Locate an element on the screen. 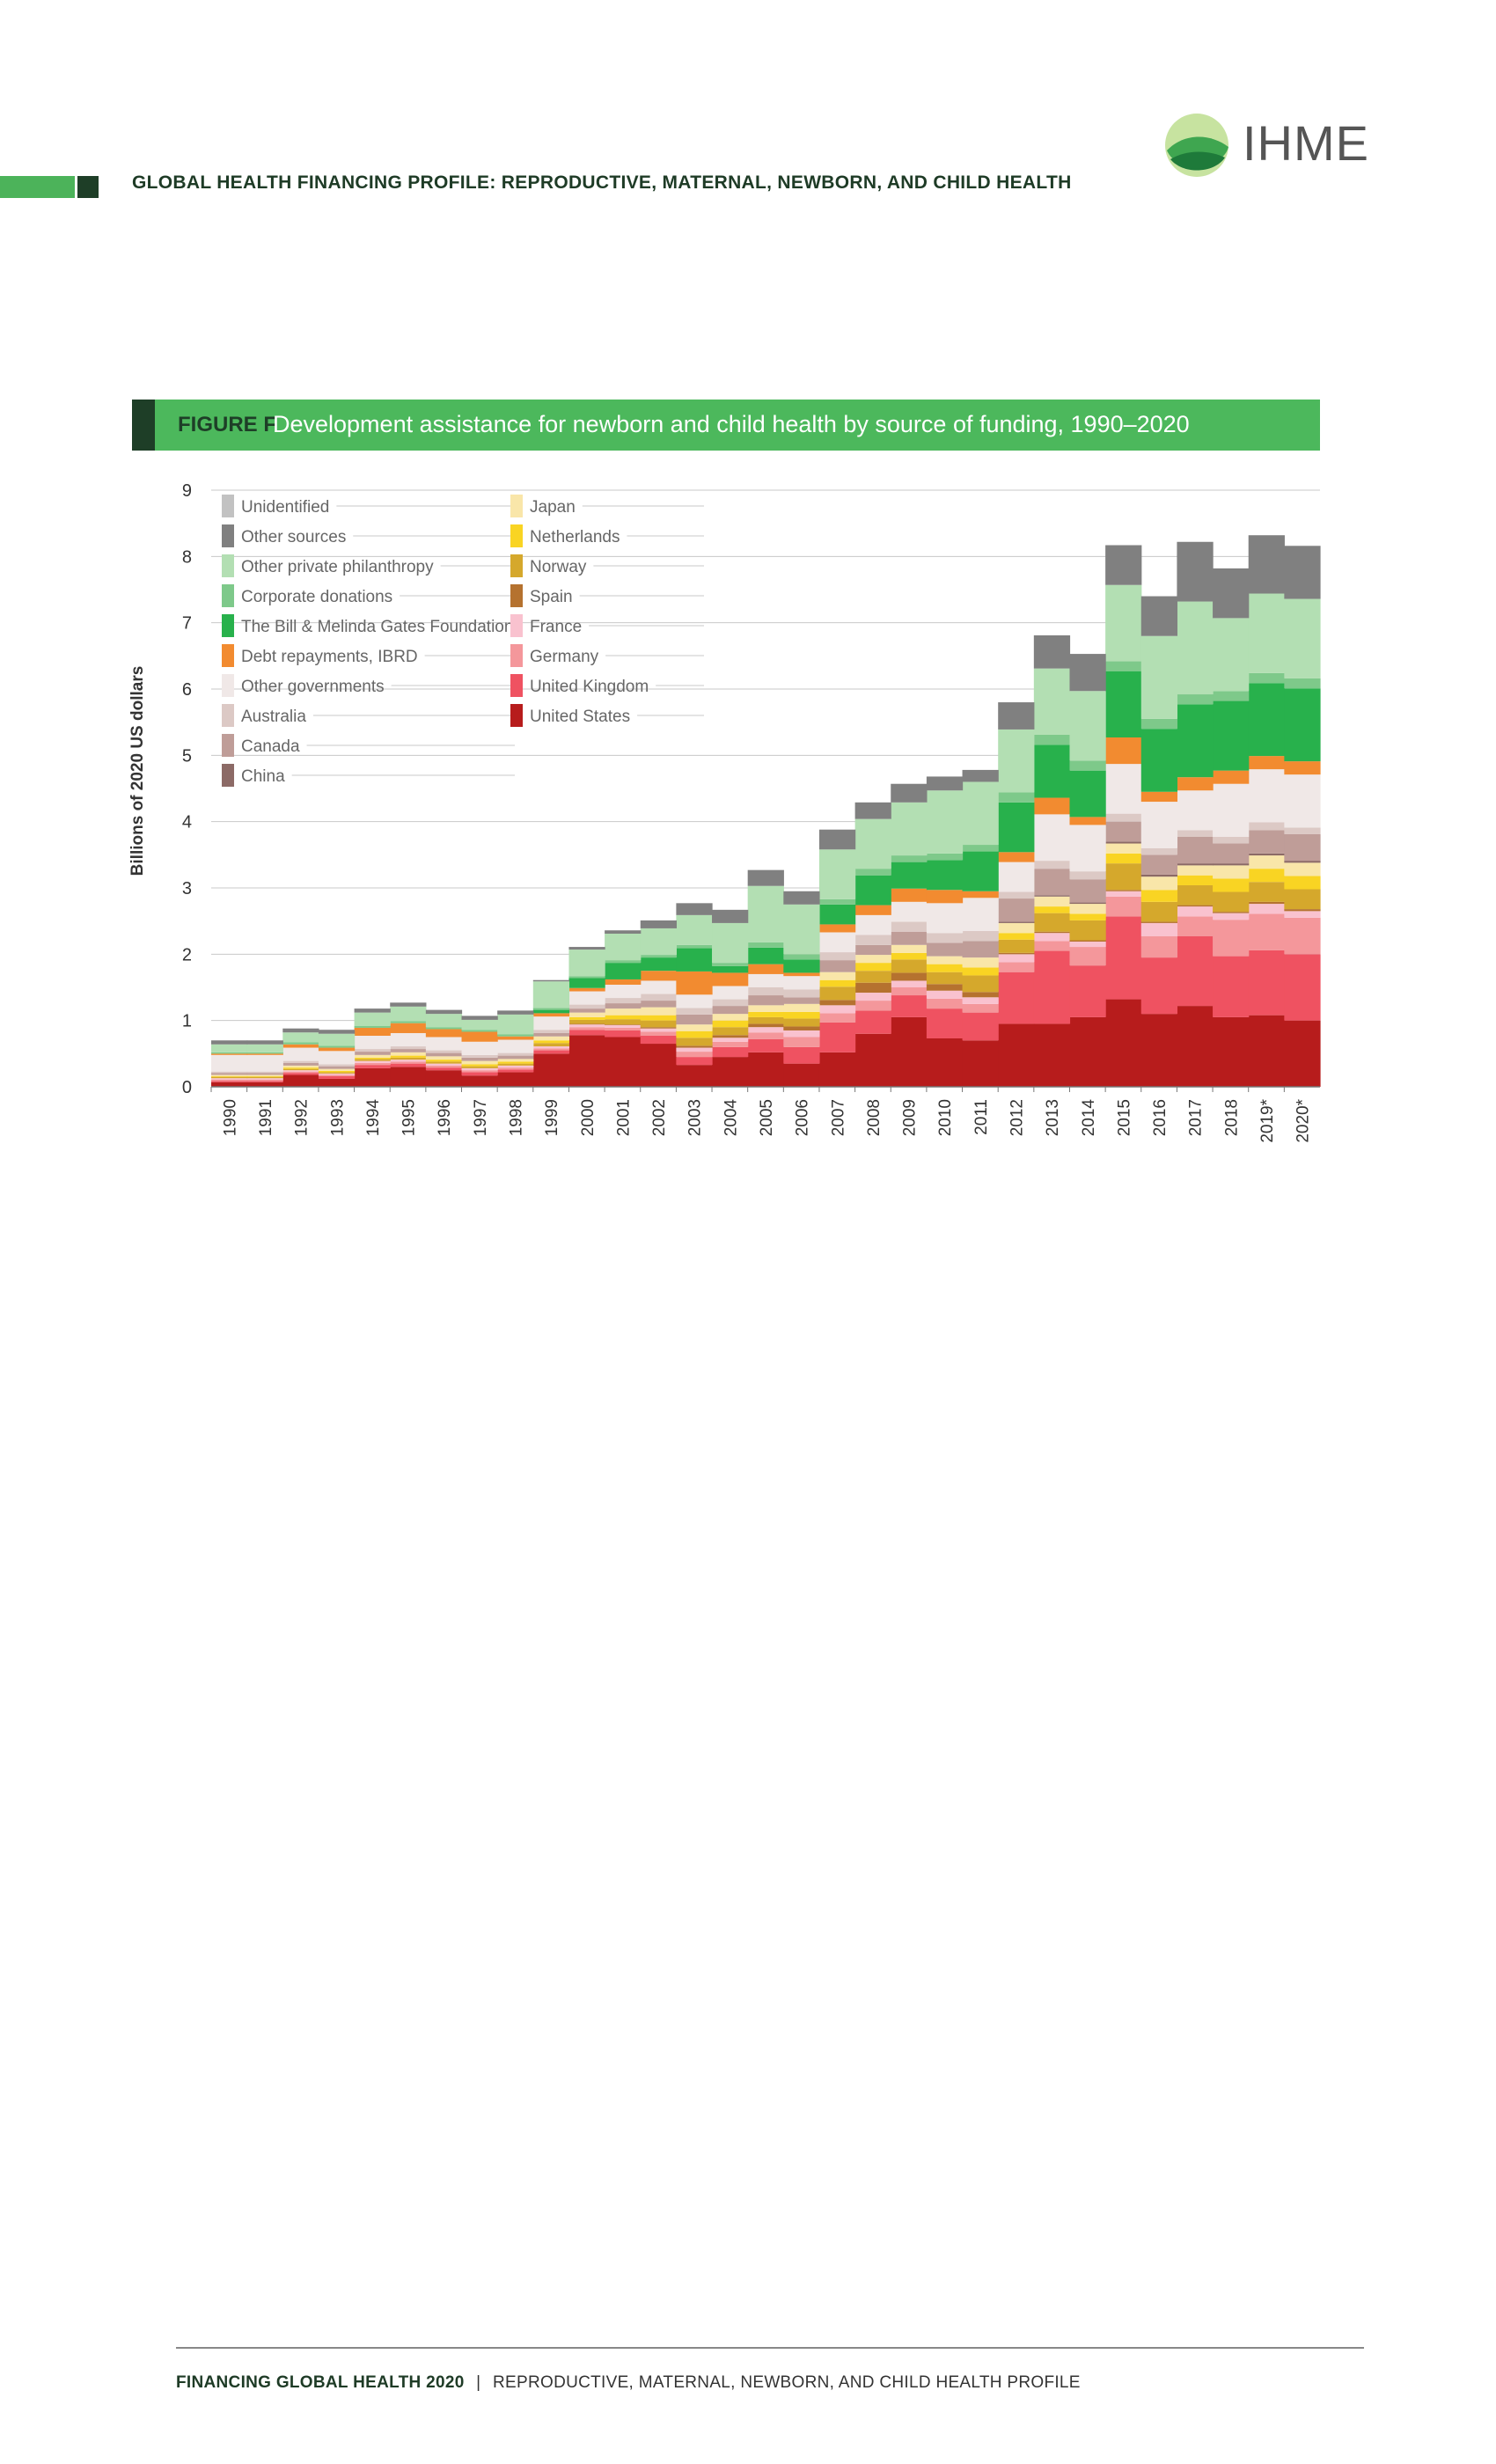  series-corporate-donations is located at coordinates (766, 858).